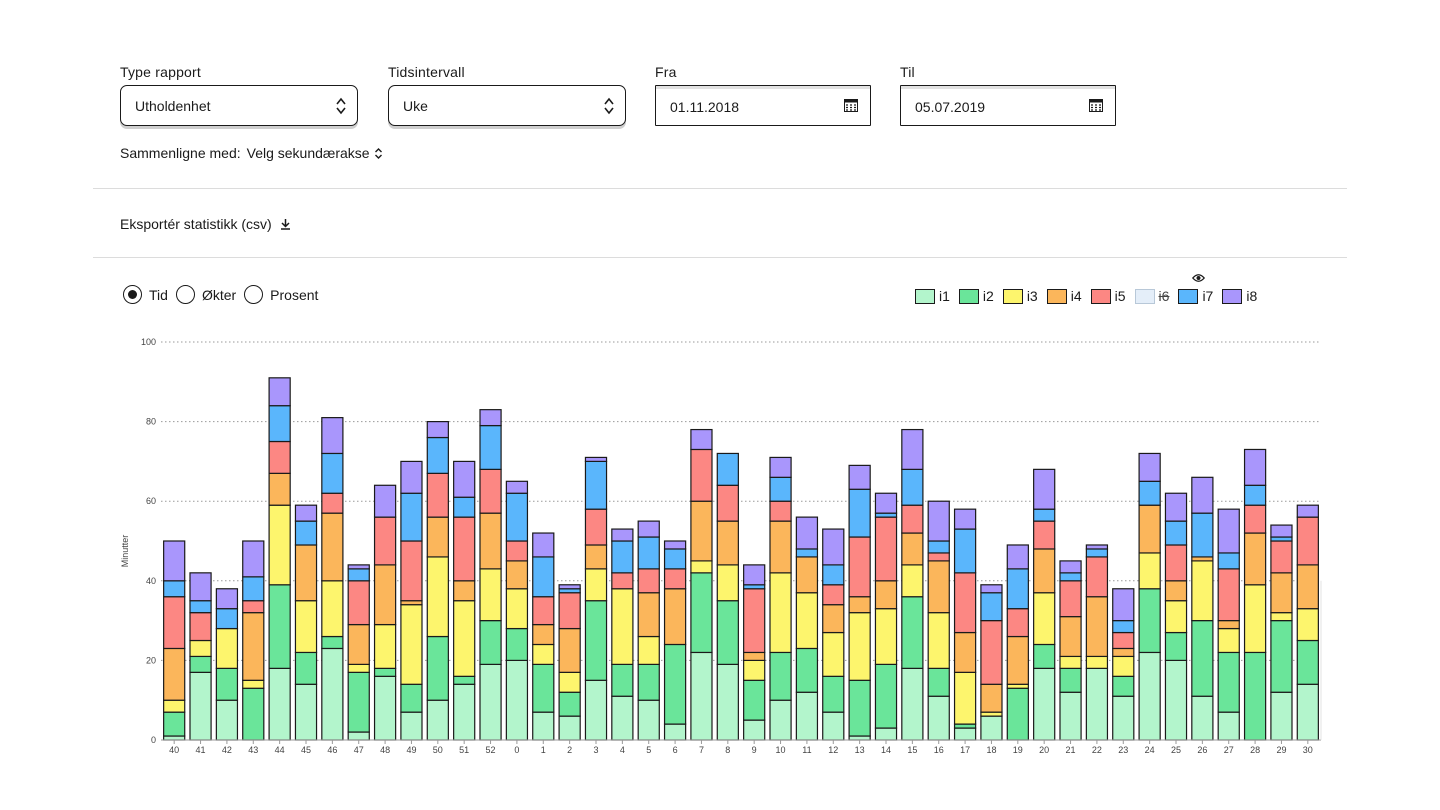 Image resolution: width=1440 pixels, height=810 pixels. What do you see at coordinates (507, 105) in the screenshot?
I see `interval-select: Uke` at bounding box center [507, 105].